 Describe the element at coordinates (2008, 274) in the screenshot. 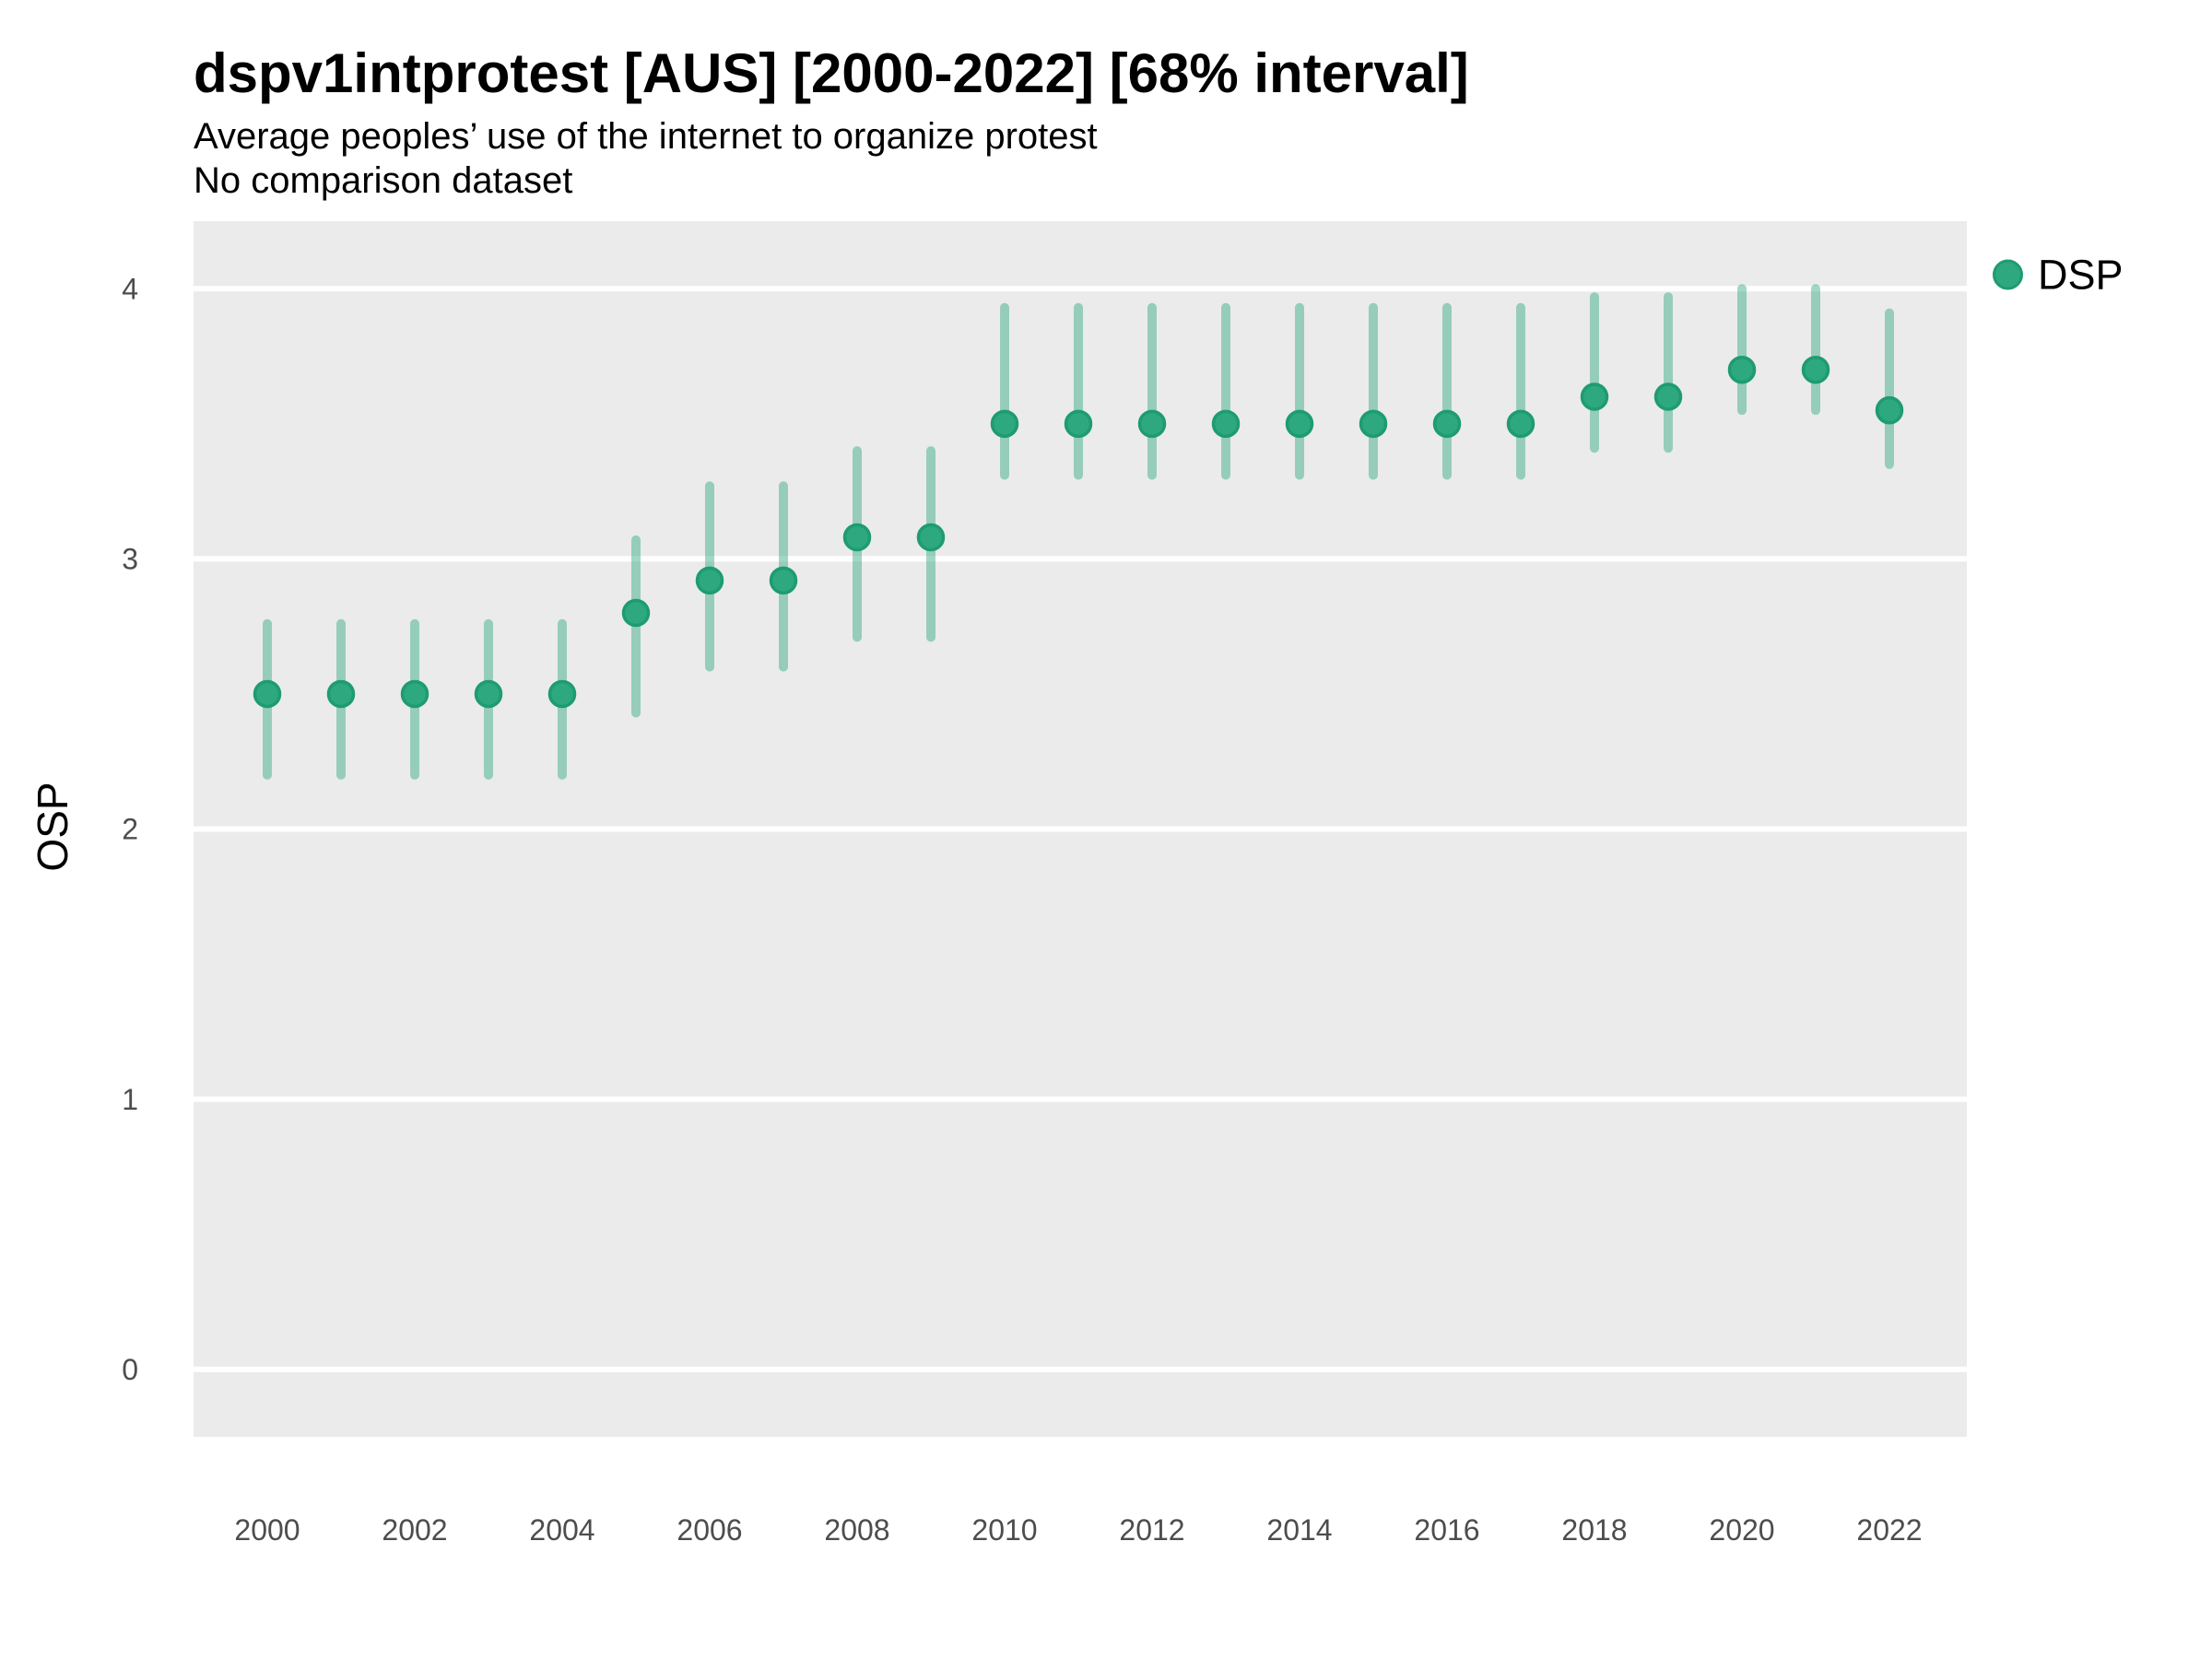

I see `legend-marker-dot` at that location.